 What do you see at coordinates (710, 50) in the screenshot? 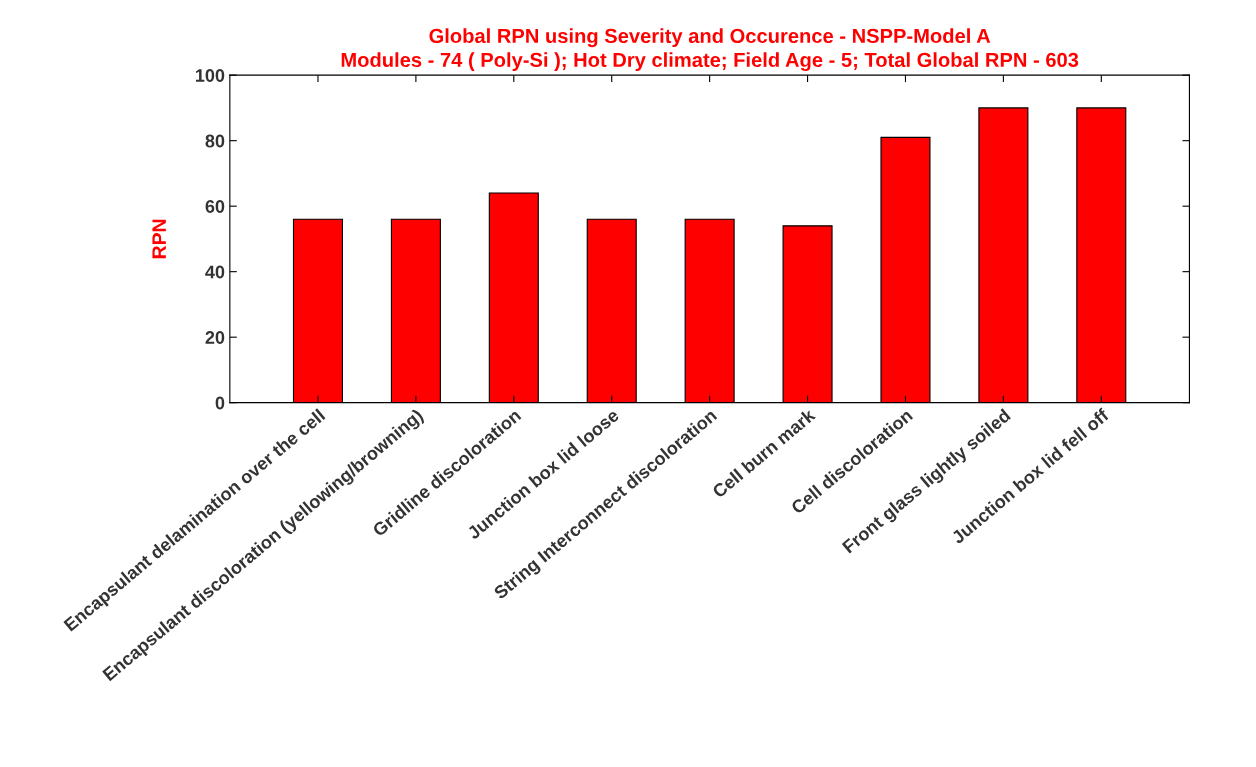
I see `chart-title: Global RPN using Severity and Occurence - NSPP-Model A Modules - 74 ( Poly-Si ); Hot Dry climate; Field Age - 5; Total Global RPN - 603` at bounding box center [710, 50].